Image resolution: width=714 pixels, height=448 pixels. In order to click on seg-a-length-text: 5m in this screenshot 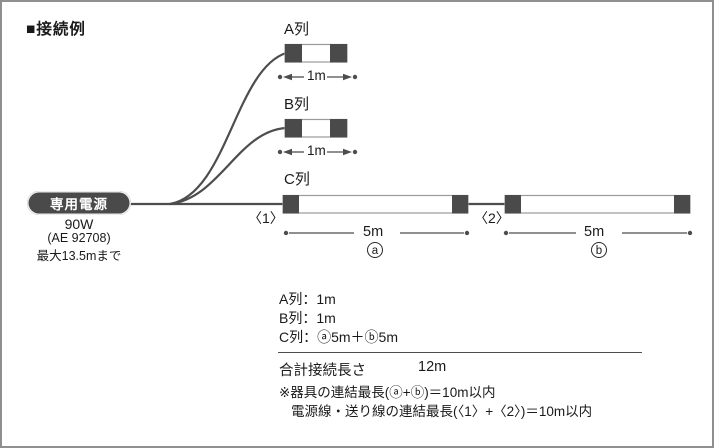, I will do `click(373, 232)`.